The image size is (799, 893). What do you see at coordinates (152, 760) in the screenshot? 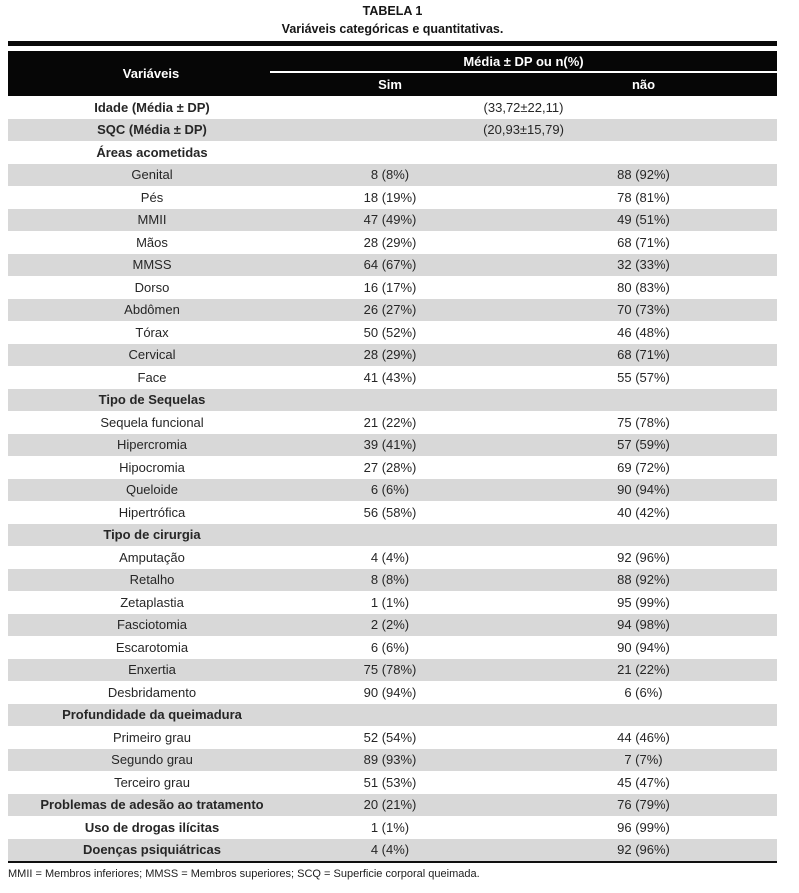
I see `row-label: Segundo grau` at bounding box center [152, 760].